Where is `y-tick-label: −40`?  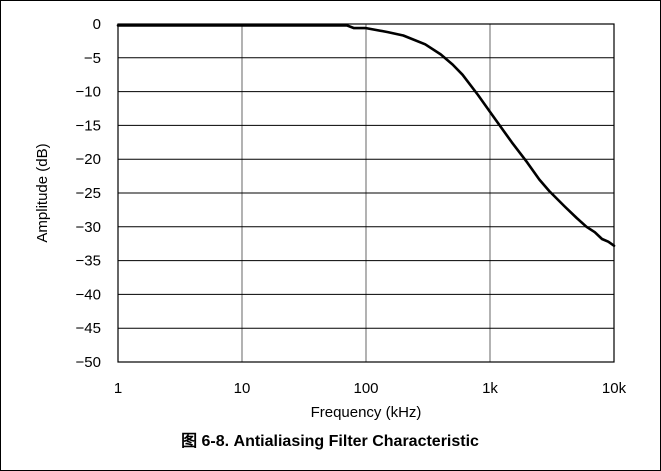
y-tick-label: −40 is located at coordinates (88, 294).